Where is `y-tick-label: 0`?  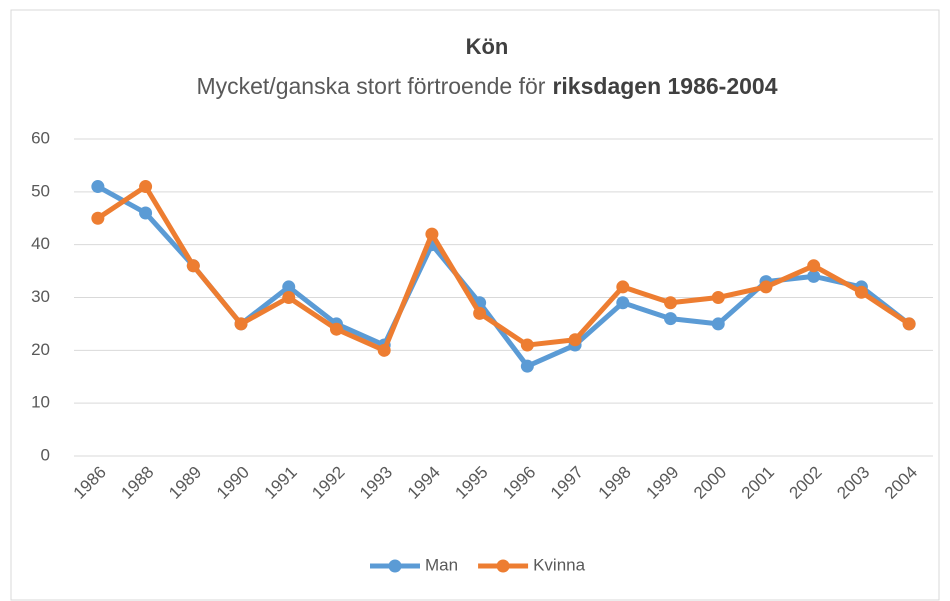
y-tick-label: 0 is located at coordinates (45, 454).